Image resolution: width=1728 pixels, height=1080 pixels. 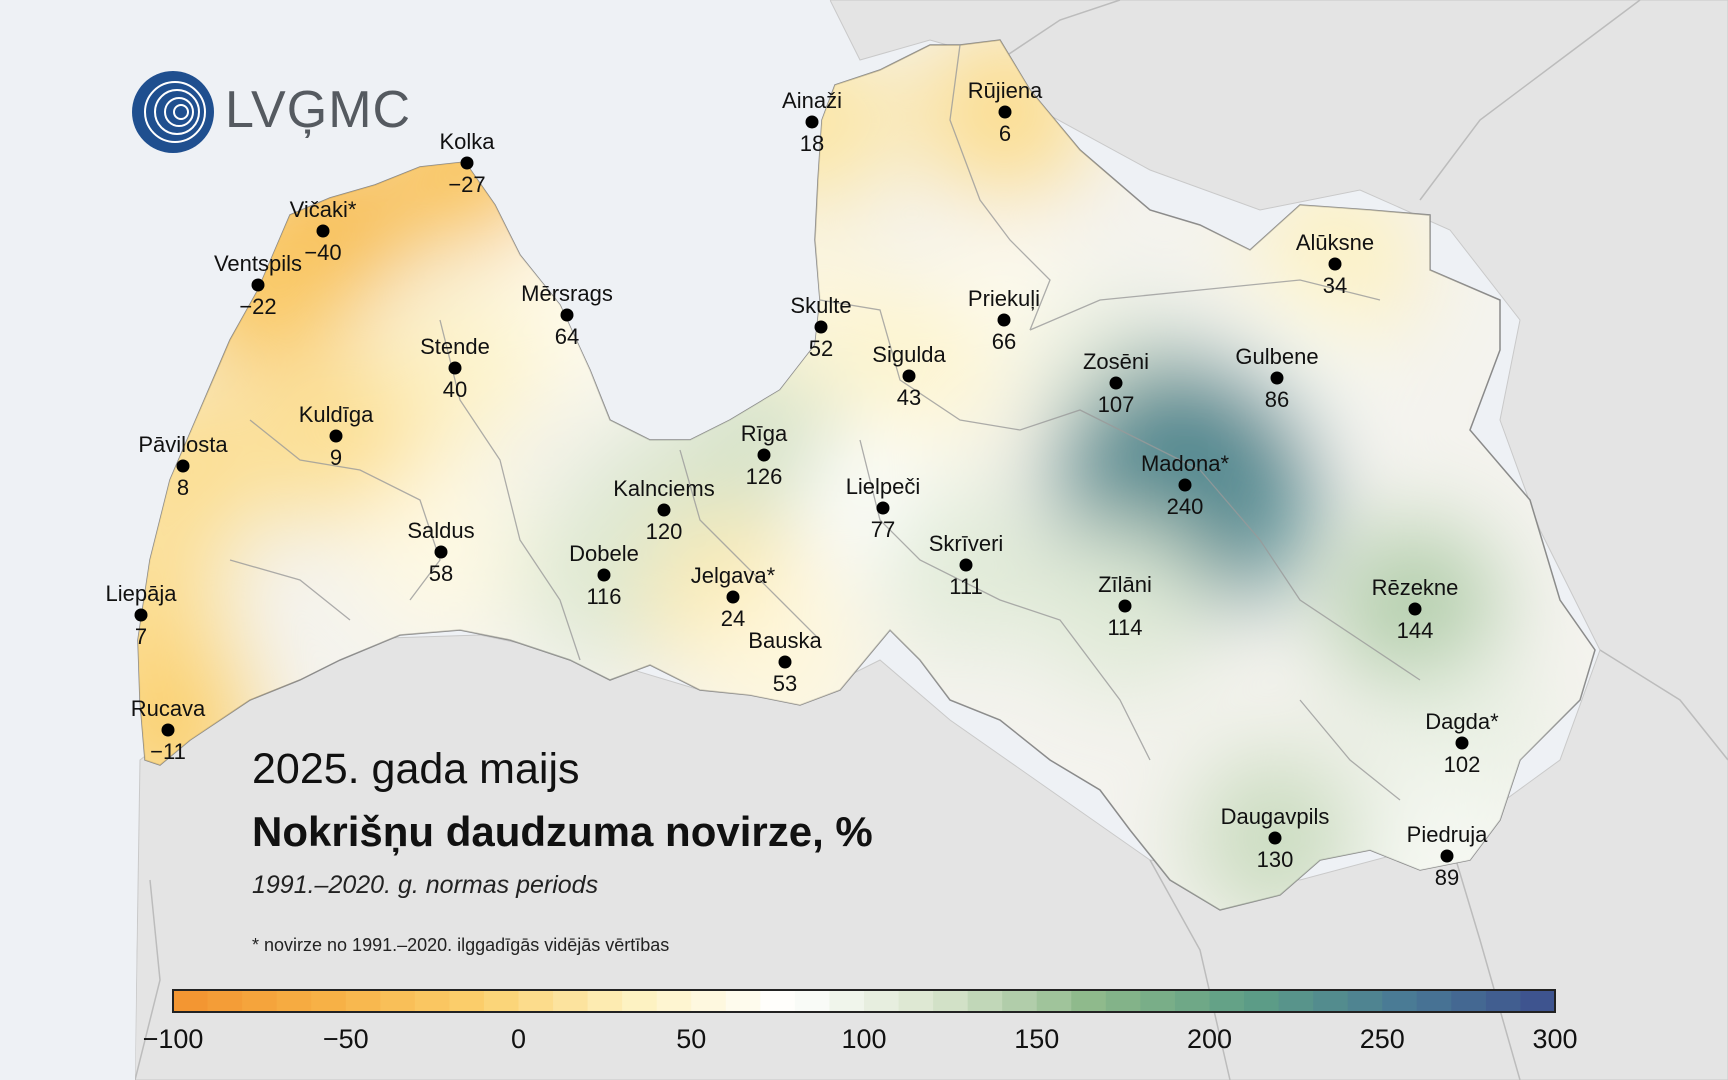 What do you see at coordinates (1335, 264) in the screenshot?
I see `station-aluksne: Alūksne 34` at bounding box center [1335, 264].